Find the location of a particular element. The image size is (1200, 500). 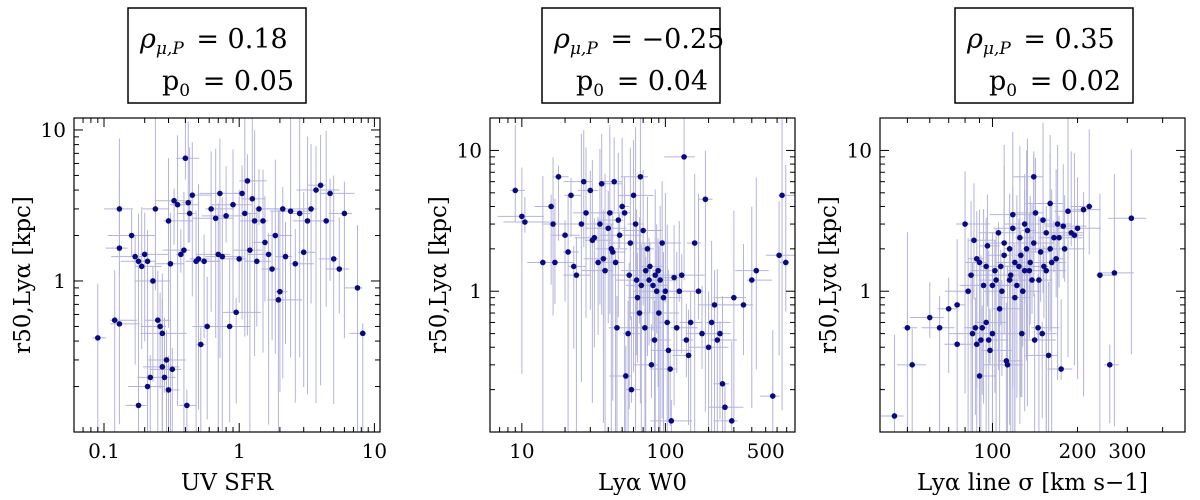

x-axis-label: Lyα line σ [km s−1] is located at coordinates (1032, 482).